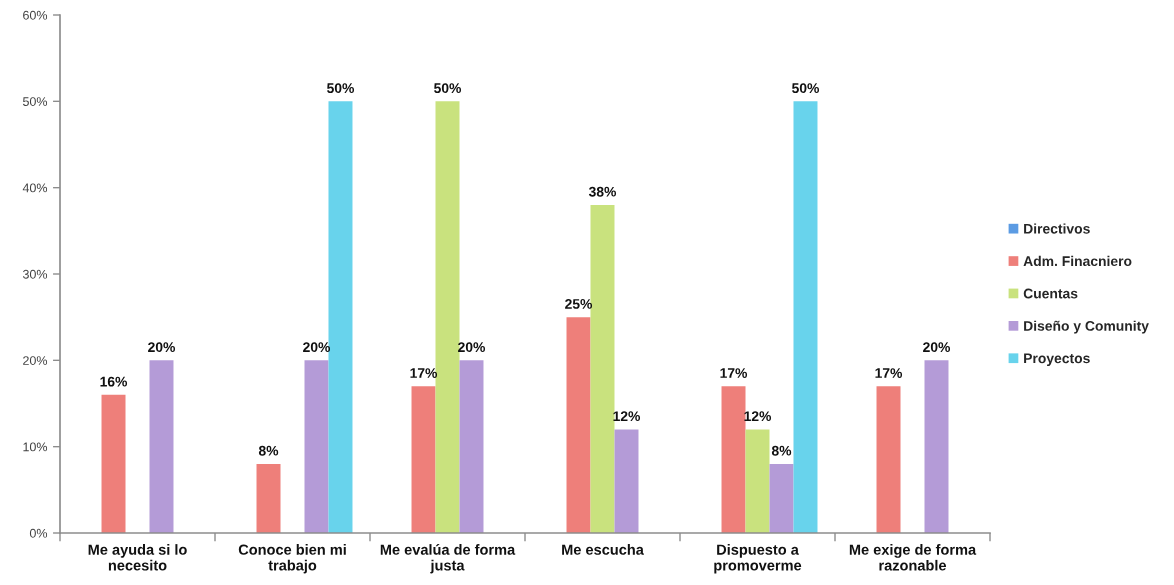 The image size is (1174, 585). I want to click on data-label: 16%, so click(114, 381).